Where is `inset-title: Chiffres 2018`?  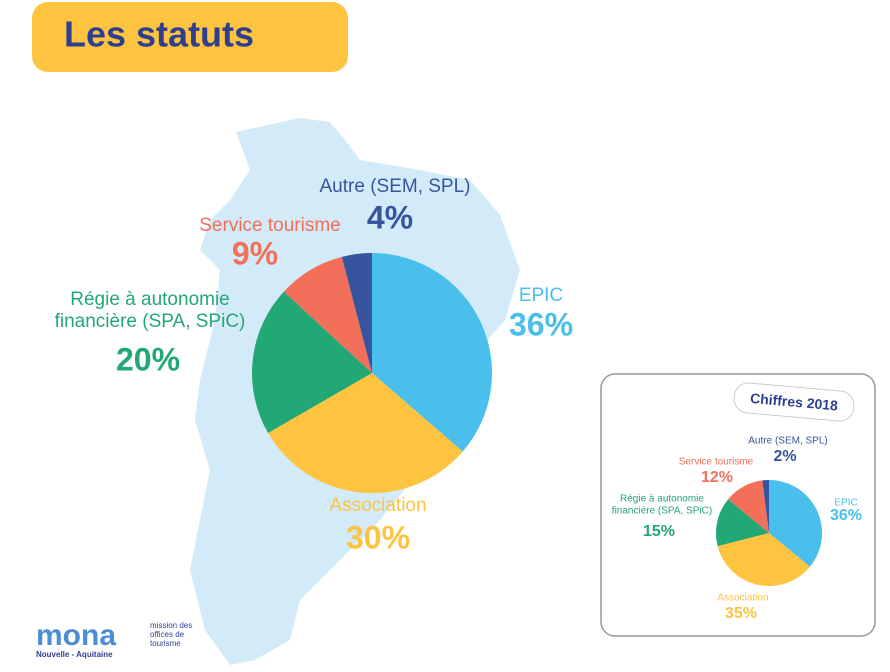 inset-title: Chiffres 2018 is located at coordinates (794, 402).